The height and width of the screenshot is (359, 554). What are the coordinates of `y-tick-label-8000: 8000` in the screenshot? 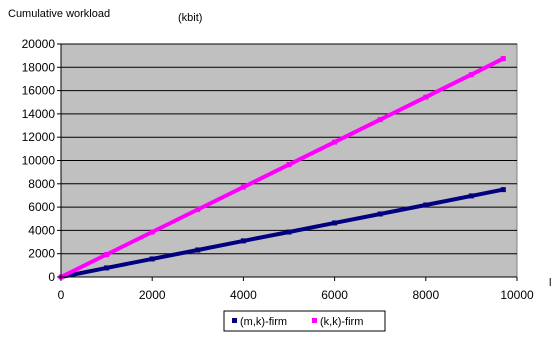 It's located at (41, 184).